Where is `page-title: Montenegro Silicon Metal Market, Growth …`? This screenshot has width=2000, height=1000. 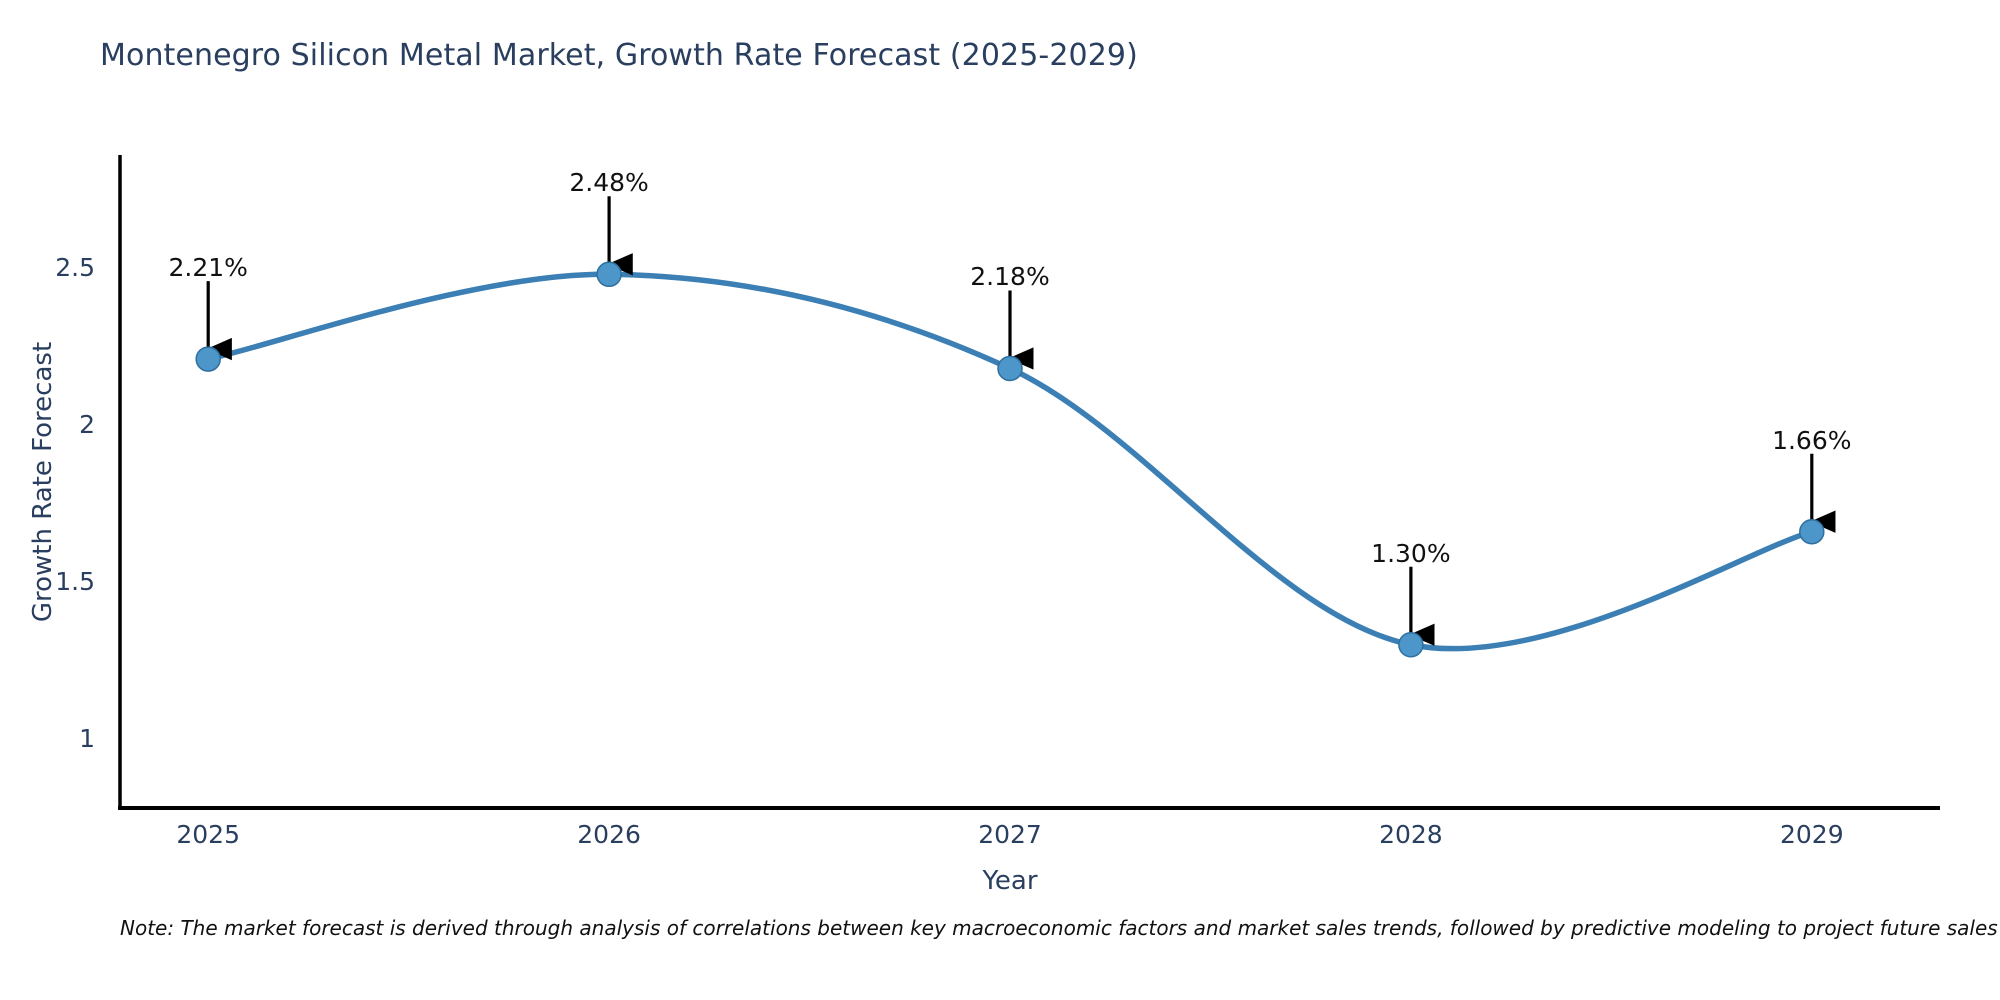
page-title: Montenegro Silicon Metal Market, Growth … is located at coordinates (619, 55).